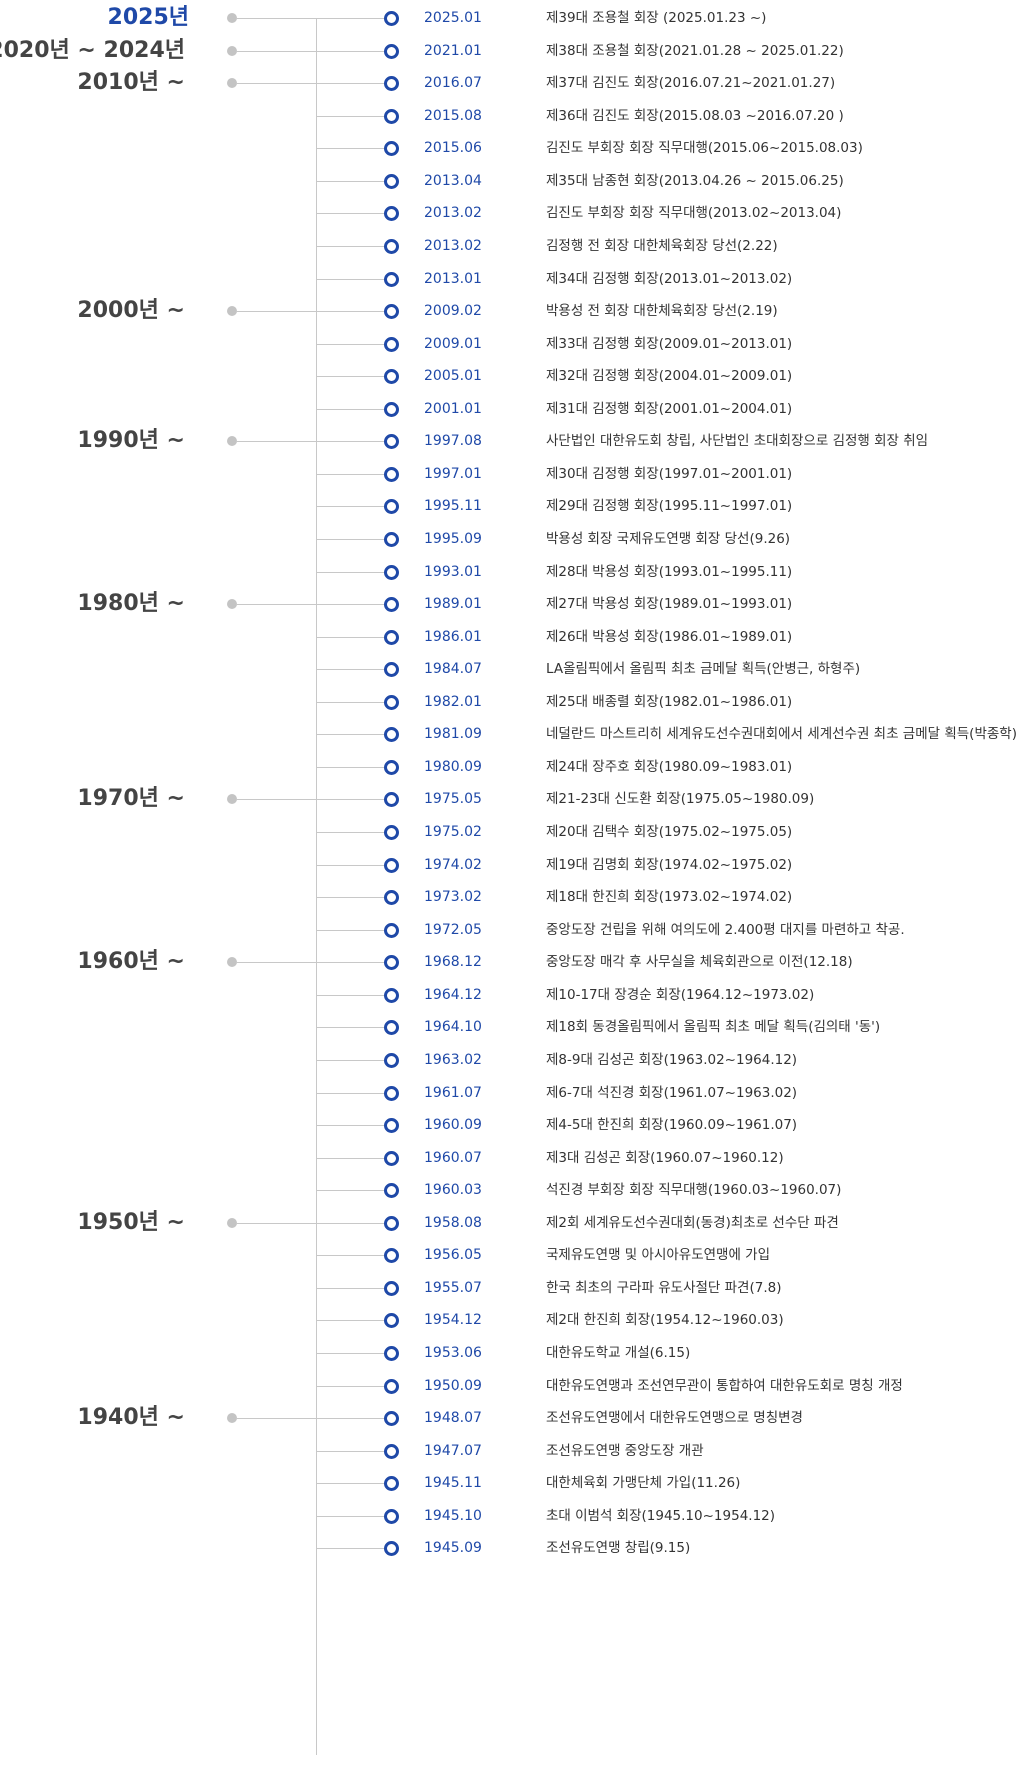 This screenshot has width=1034, height=1785. Describe the element at coordinates (131, 310) in the screenshot. I see `decade-label: 2000년 ~` at that location.